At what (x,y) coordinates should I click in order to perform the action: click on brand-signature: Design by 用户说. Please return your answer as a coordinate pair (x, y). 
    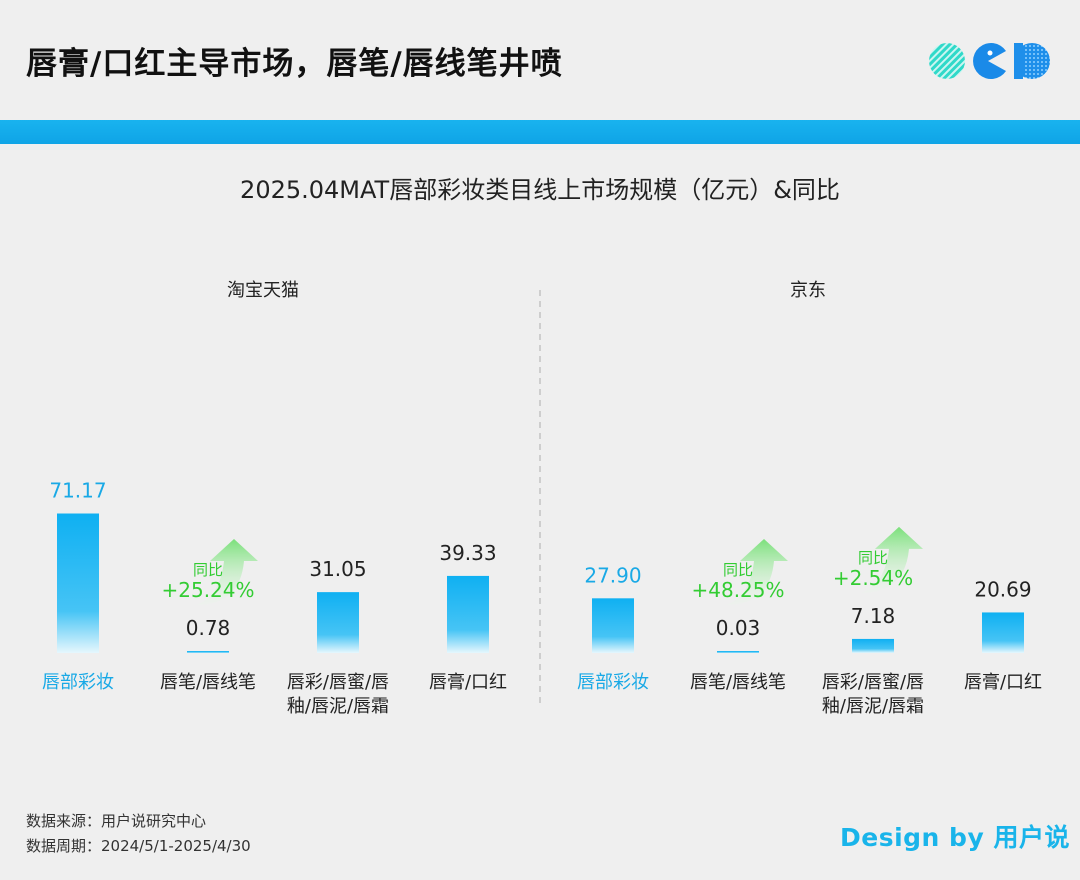
    Looking at the image, I should click on (955, 837).